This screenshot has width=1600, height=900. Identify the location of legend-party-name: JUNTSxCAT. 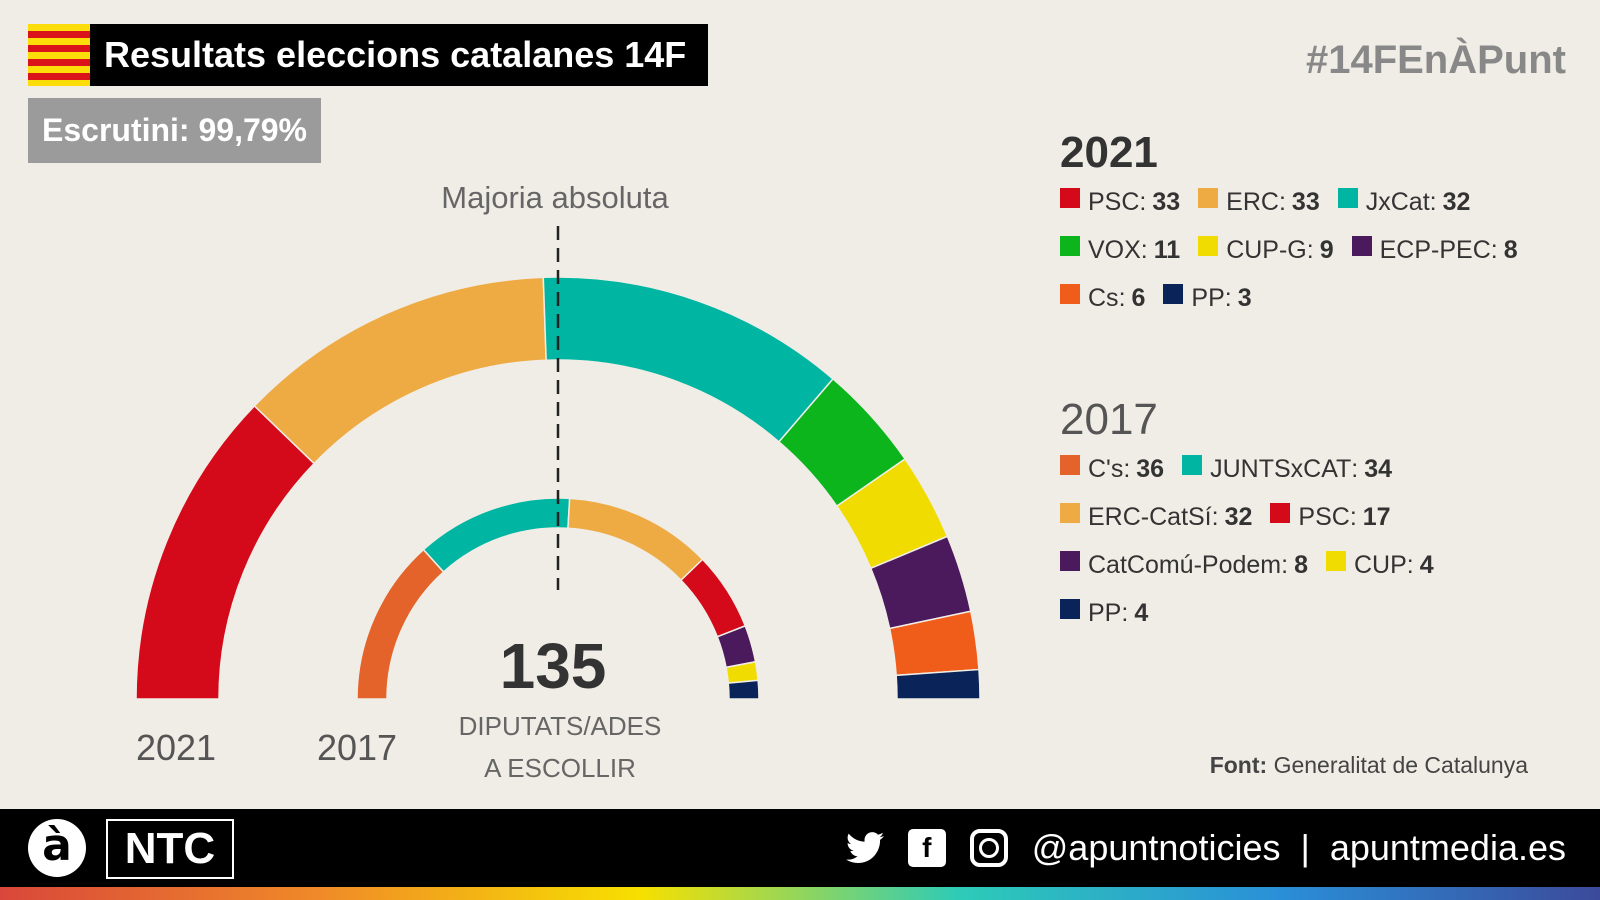
(1281, 468).